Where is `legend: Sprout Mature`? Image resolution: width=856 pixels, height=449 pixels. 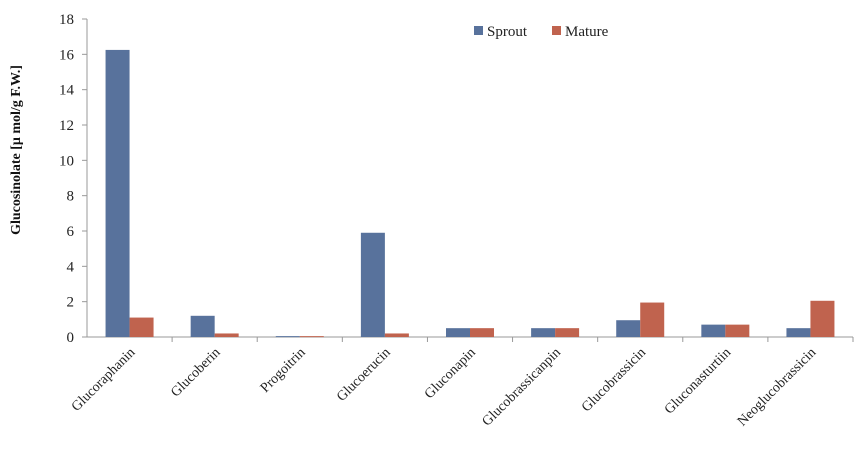
legend: Sprout Mature is located at coordinates (541, 32).